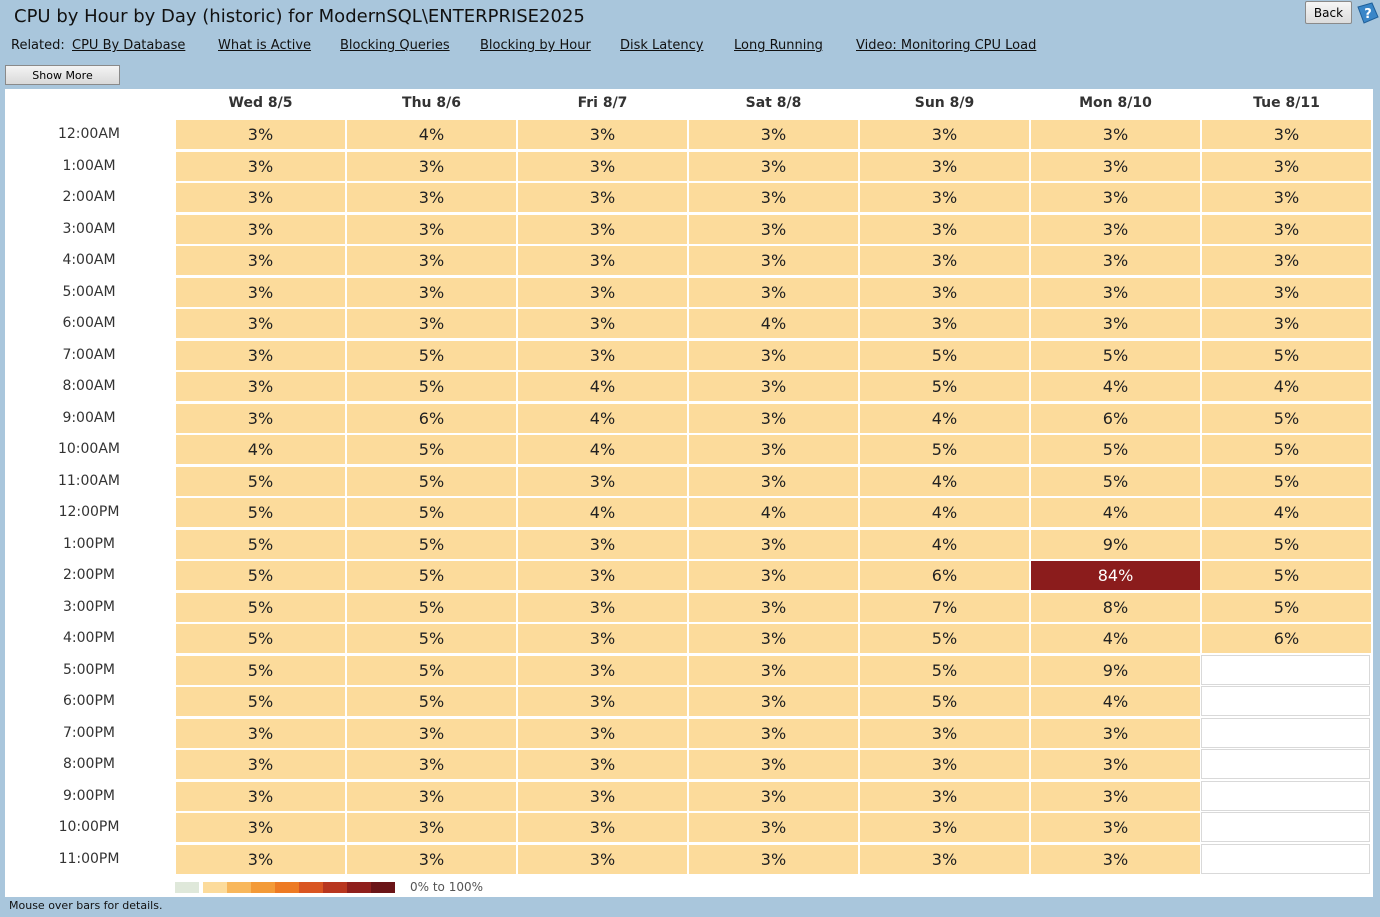 This screenshot has height=917, width=1380. I want to click on show-more-button: Show More, so click(62, 75).